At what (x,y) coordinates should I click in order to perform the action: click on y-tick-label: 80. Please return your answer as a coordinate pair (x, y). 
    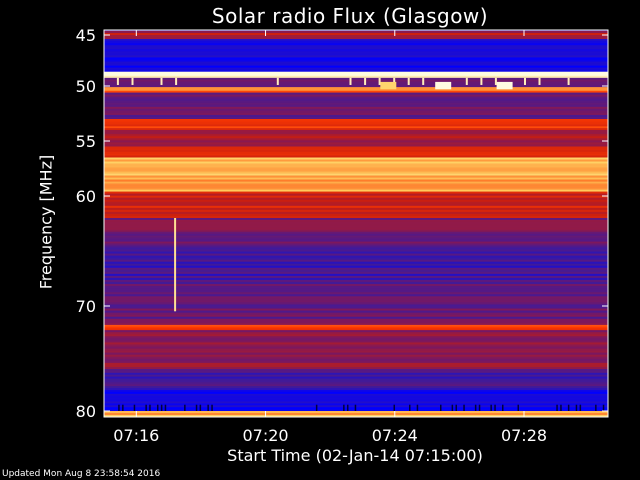
    Looking at the image, I should click on (86, 411).